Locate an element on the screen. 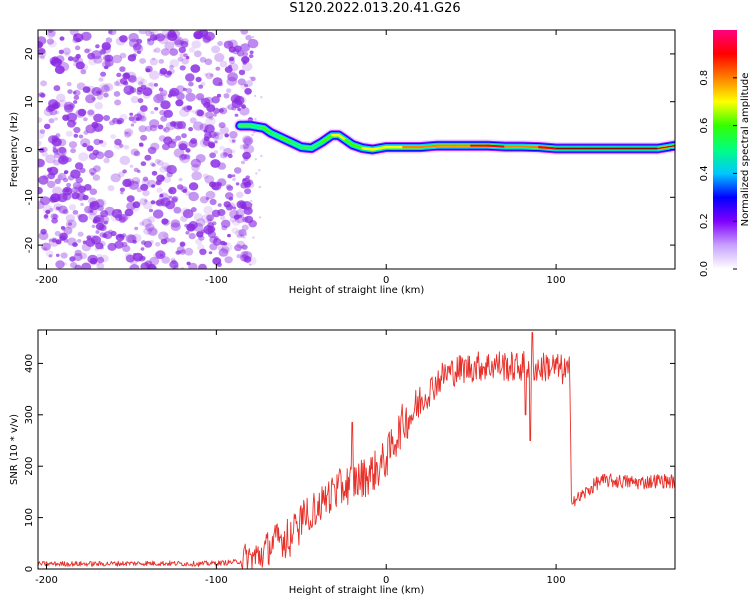 The height and width of the screenshot is (604, 750). colorbar-tick-label: 0.2 is located at coordinates (704, 221).